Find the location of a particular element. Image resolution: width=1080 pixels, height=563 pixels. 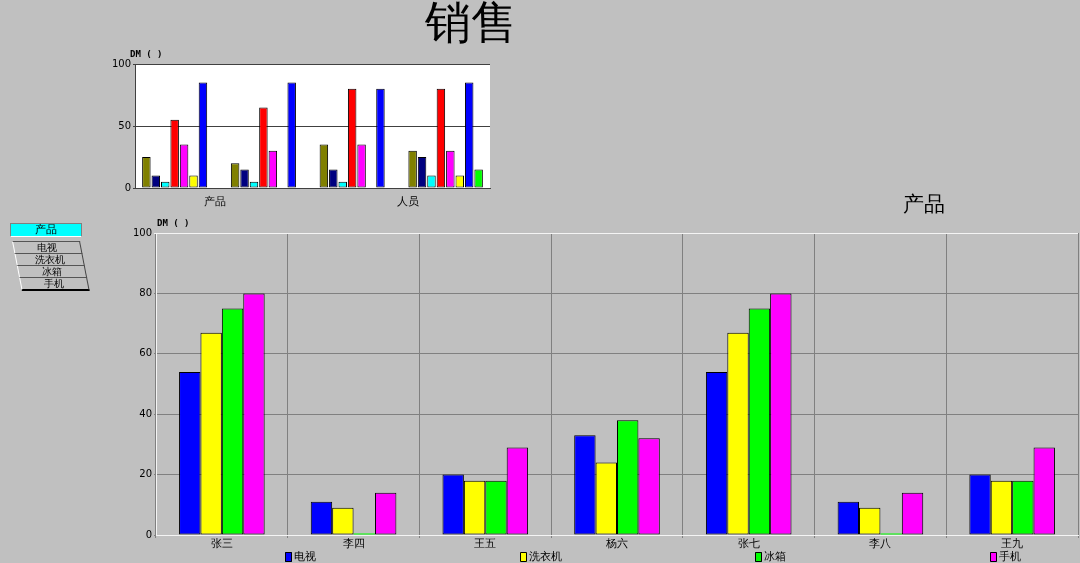

y-tick-label: 80 is located at coordinates (145, 292).